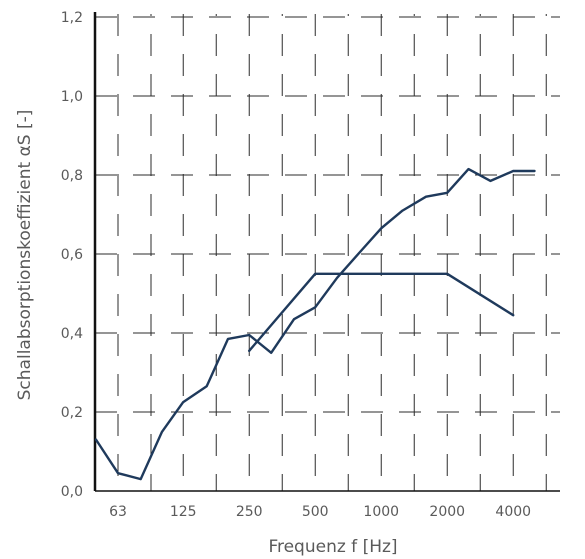 This screenshot has height=559, width=585. Describe the element at coordinates (118, 512) in the screenshot. I see `x-tick-label: 63` at that location.